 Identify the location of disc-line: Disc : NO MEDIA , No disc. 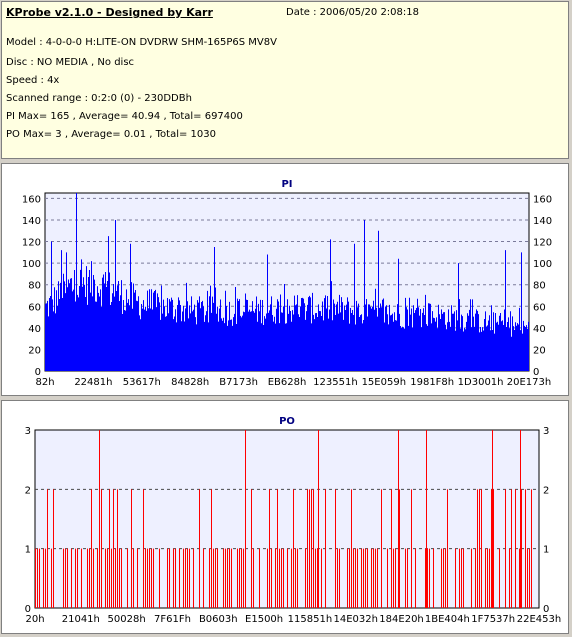
(70, 62).